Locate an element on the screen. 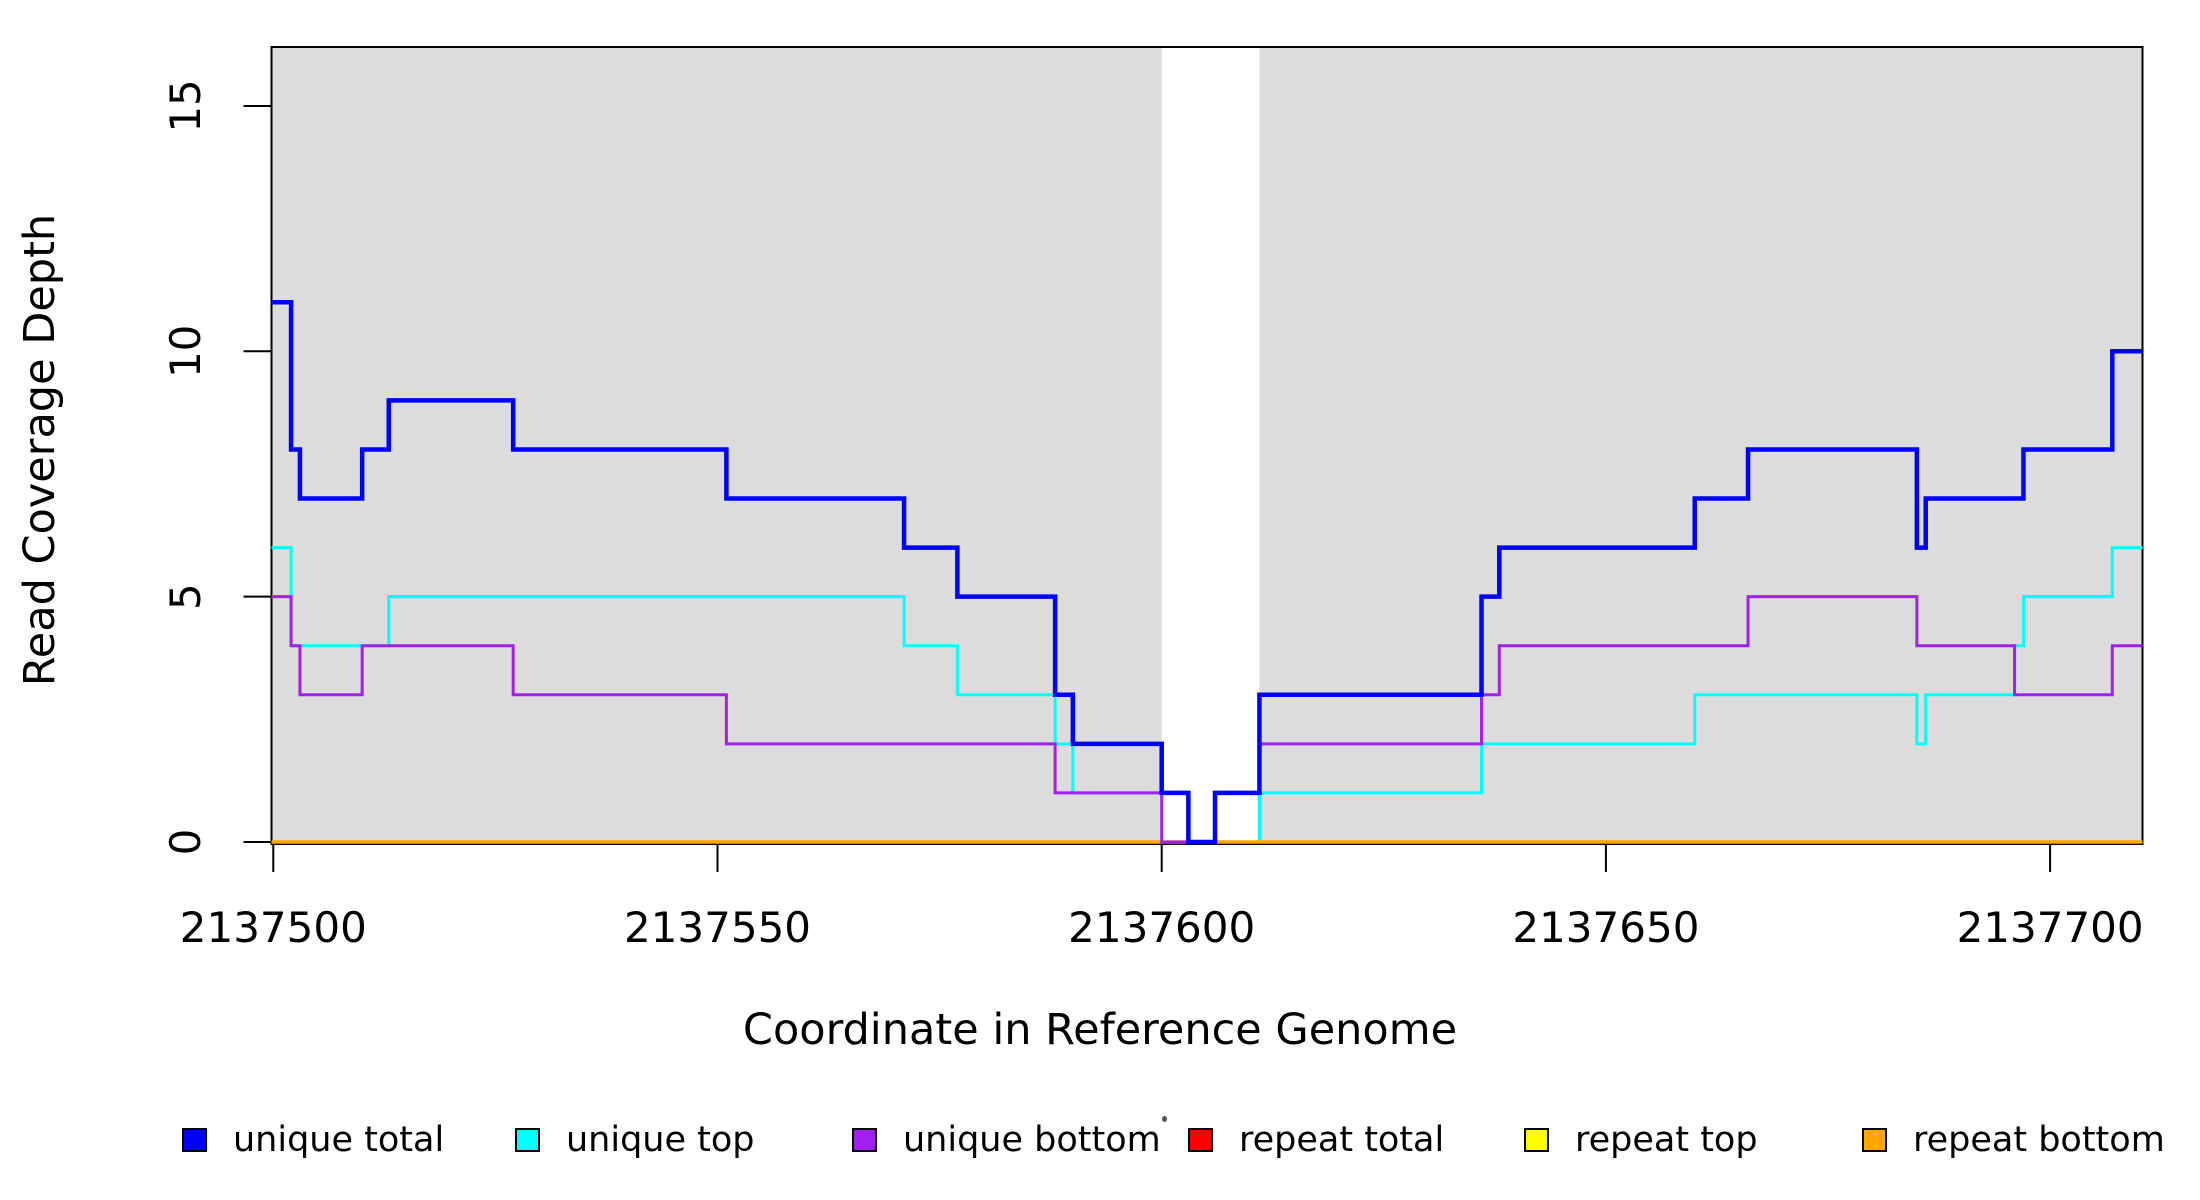  legend-item-unique-total: unique total is located at coordinates (313, 1140).